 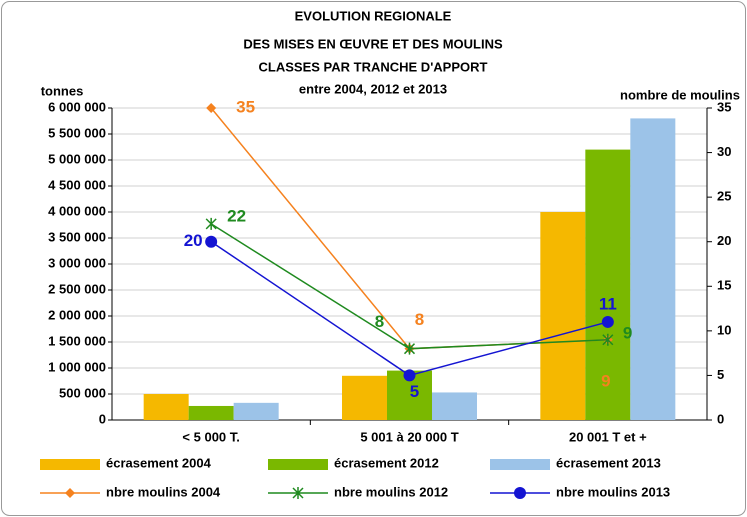 I want to click on y-tick-label: 6 000 000, so click(x=77, y=106).